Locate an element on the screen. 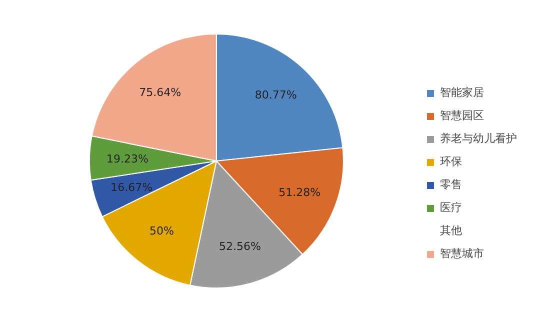 The height and width of the screenshot is (321, 553). data-label: 16.67% is located at coordinates (131, 187).